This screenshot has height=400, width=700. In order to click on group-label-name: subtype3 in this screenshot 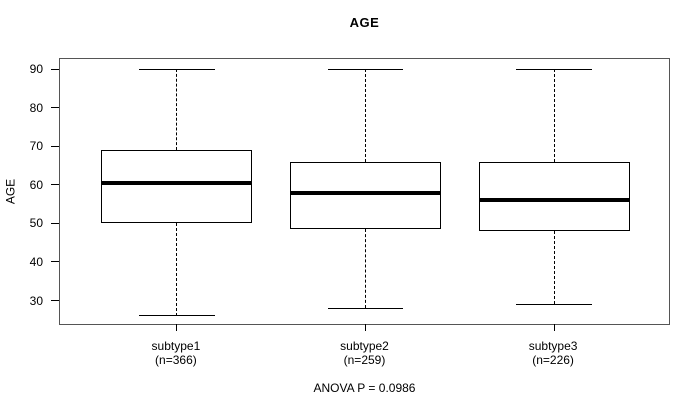, I will do `click(553, 346)`.